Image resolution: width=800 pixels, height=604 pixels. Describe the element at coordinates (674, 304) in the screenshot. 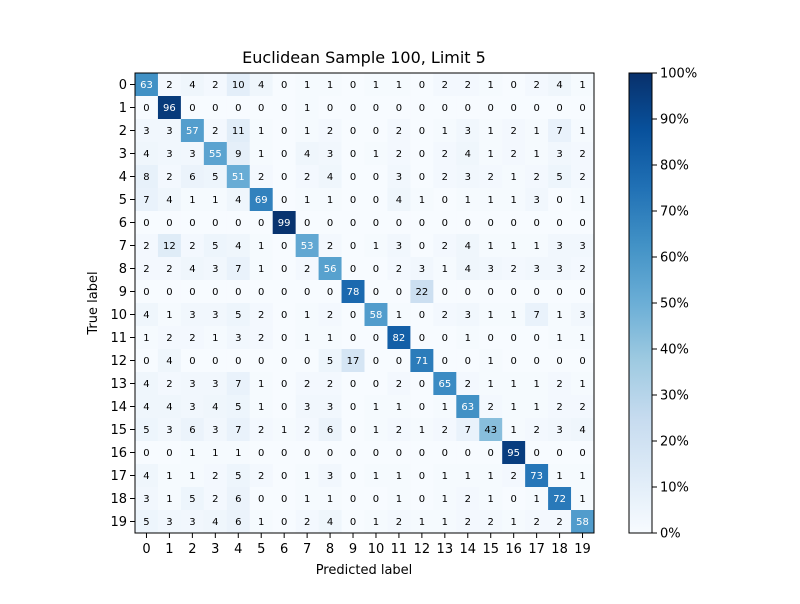

I see `colorbar-ticks: 0% 10% 20% 30% 40% 50% 60% 70% 80% 90% 100%` at that location.